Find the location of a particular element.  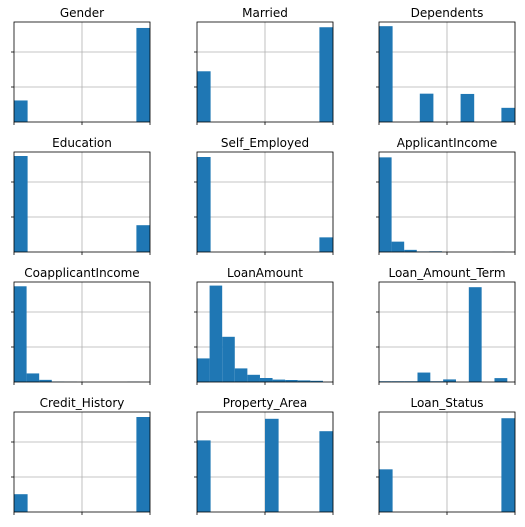

histogram-panel-coapplicantincome: CoapplicantIncome is located at coordinates (81, 325).